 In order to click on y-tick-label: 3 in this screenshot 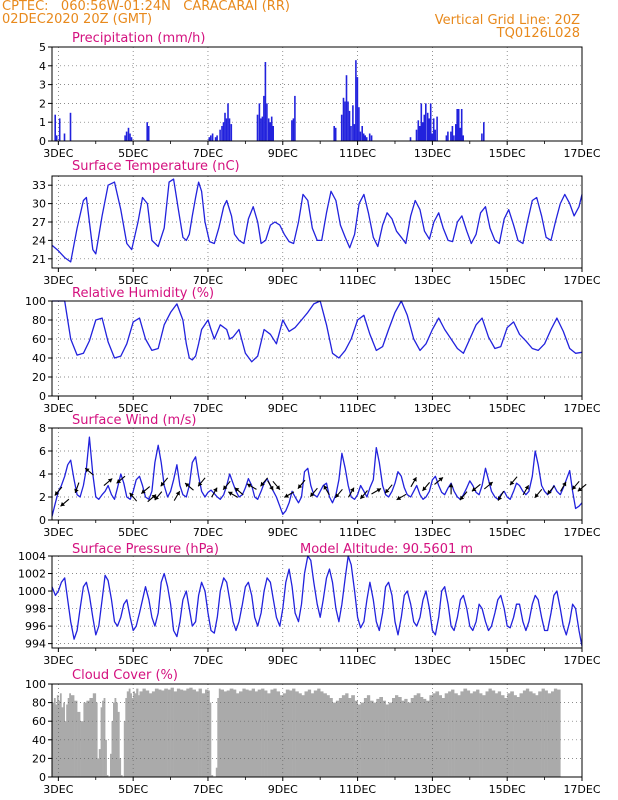, I will do `click(42, 85)`.